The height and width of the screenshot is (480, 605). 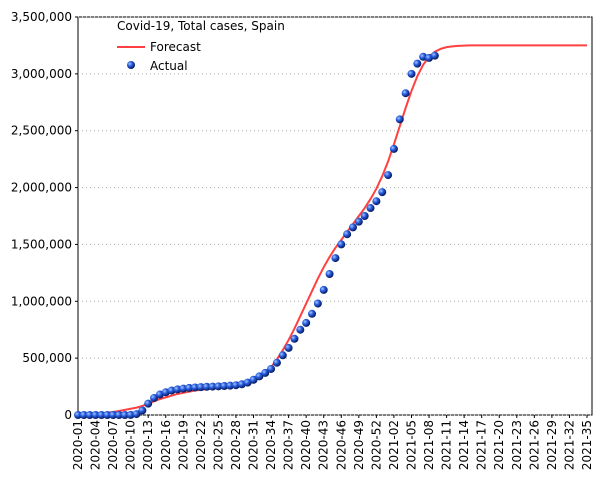 I want to click on x-tick-label: 2020-46, so click(x=341, y=445).